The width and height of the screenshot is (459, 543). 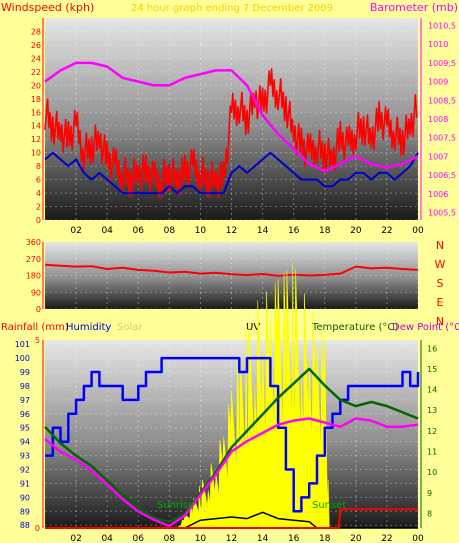 I want to click on barometer-tick-label: 1006, so click(x=438, y=194).